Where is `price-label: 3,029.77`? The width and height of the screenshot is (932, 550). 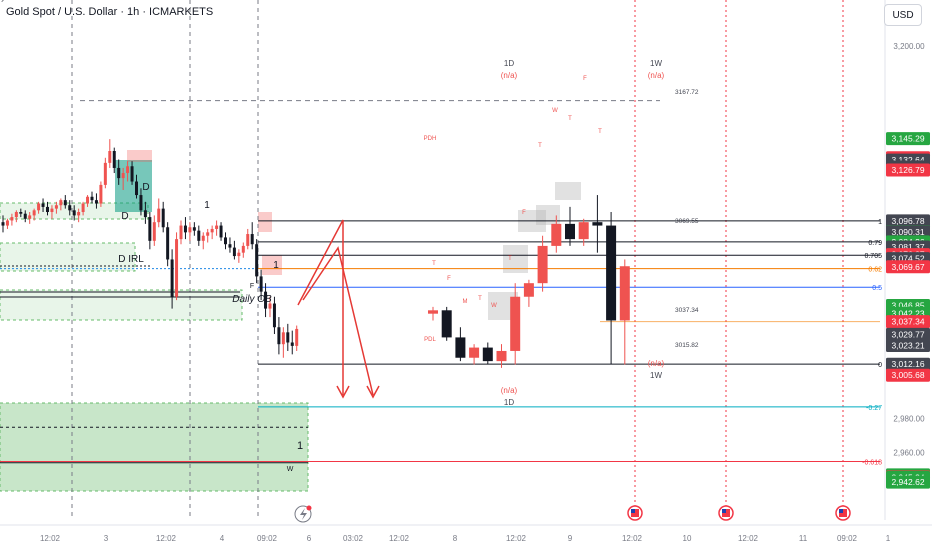 price-label: 3,029.77 is located at coordinates (908, 334).